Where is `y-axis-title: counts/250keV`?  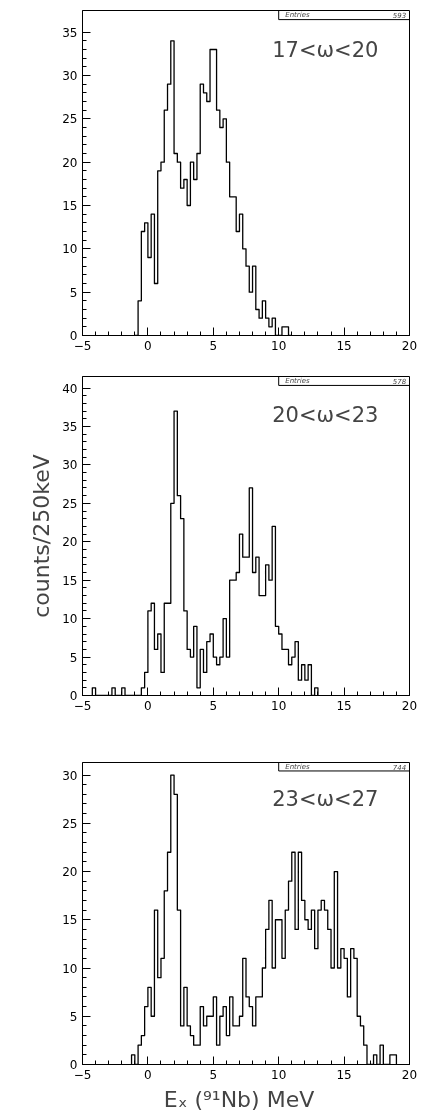 y-axis-title: counts/250keV is located at coordinates (42, 536).